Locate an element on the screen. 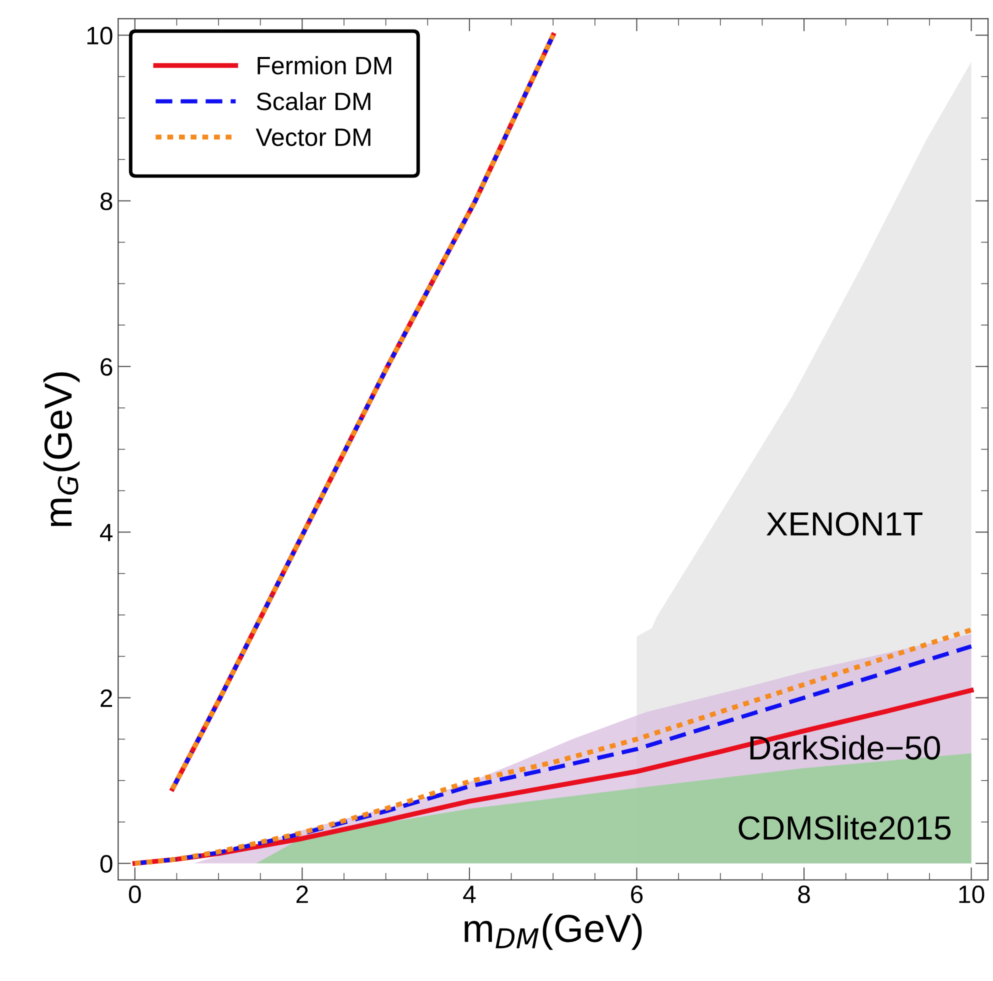  y-tick-label: 10 is located at coordinates (99, 35).